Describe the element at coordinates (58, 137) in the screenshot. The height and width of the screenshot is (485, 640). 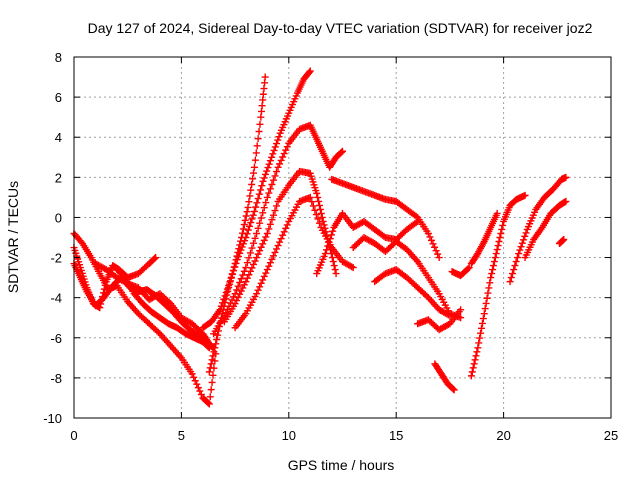
I see `y-tick-label: 4` at that location.